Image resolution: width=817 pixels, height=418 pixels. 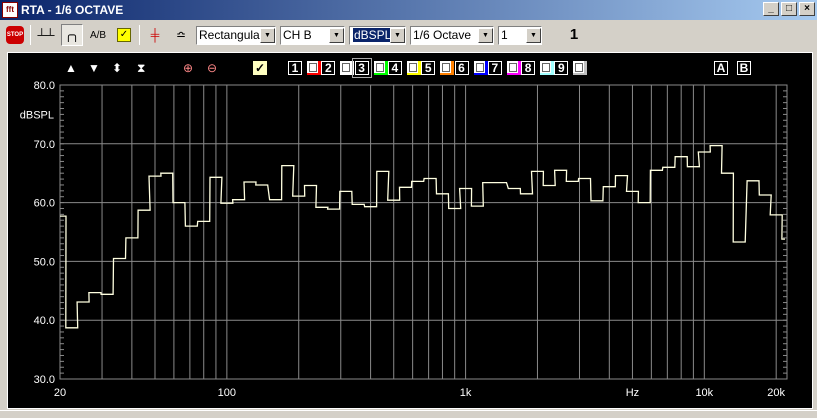 I want to click on line-graph-button: ╭╮, so click(x=72, y=35).